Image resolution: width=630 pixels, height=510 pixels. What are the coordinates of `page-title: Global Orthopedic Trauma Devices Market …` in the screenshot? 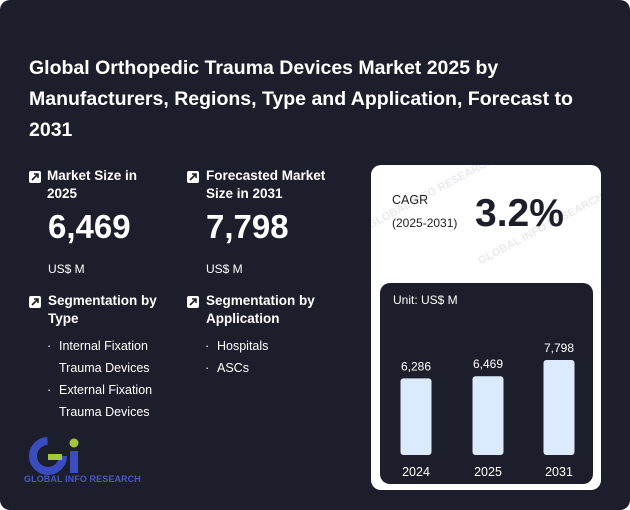 It's located at (301, 99).